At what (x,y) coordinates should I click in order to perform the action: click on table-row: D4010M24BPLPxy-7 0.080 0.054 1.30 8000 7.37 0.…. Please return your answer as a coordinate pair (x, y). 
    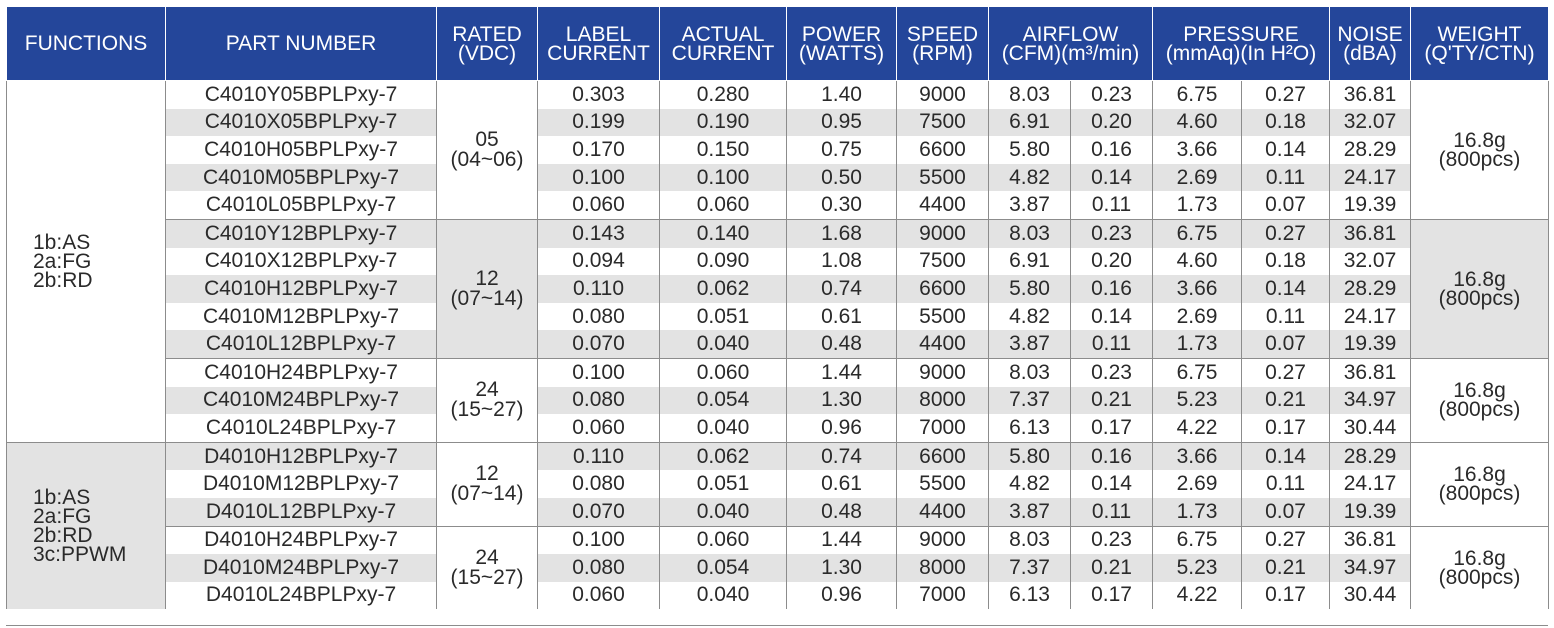
    Looking at the image, I should click on (778, 568).